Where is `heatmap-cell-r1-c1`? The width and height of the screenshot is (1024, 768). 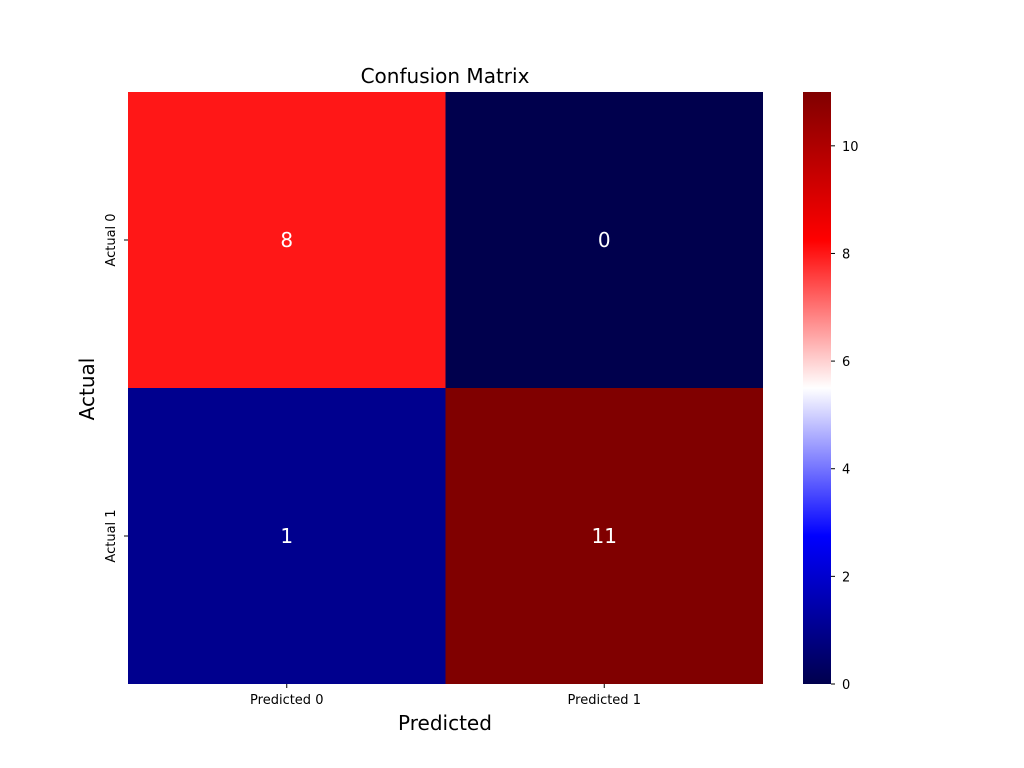 heatmap-cell-r1-c1 is located at coordinates (604, 536).